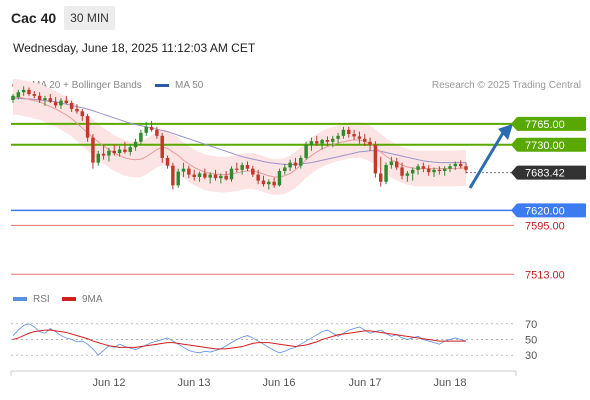 This screenshot has height=400, width=590. I want to click on level-label: 7620.00, so click(545, 211).